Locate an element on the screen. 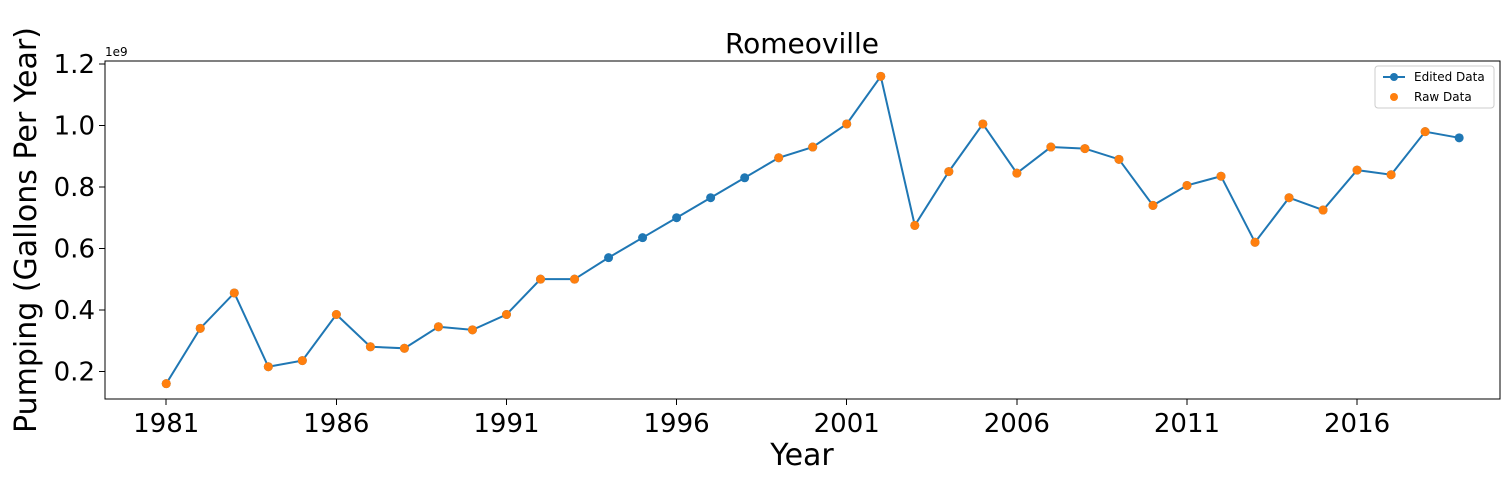 This screenshot has height=487, width=1510. x-tick-label: 2016 is located at coordinates (1357, 424).